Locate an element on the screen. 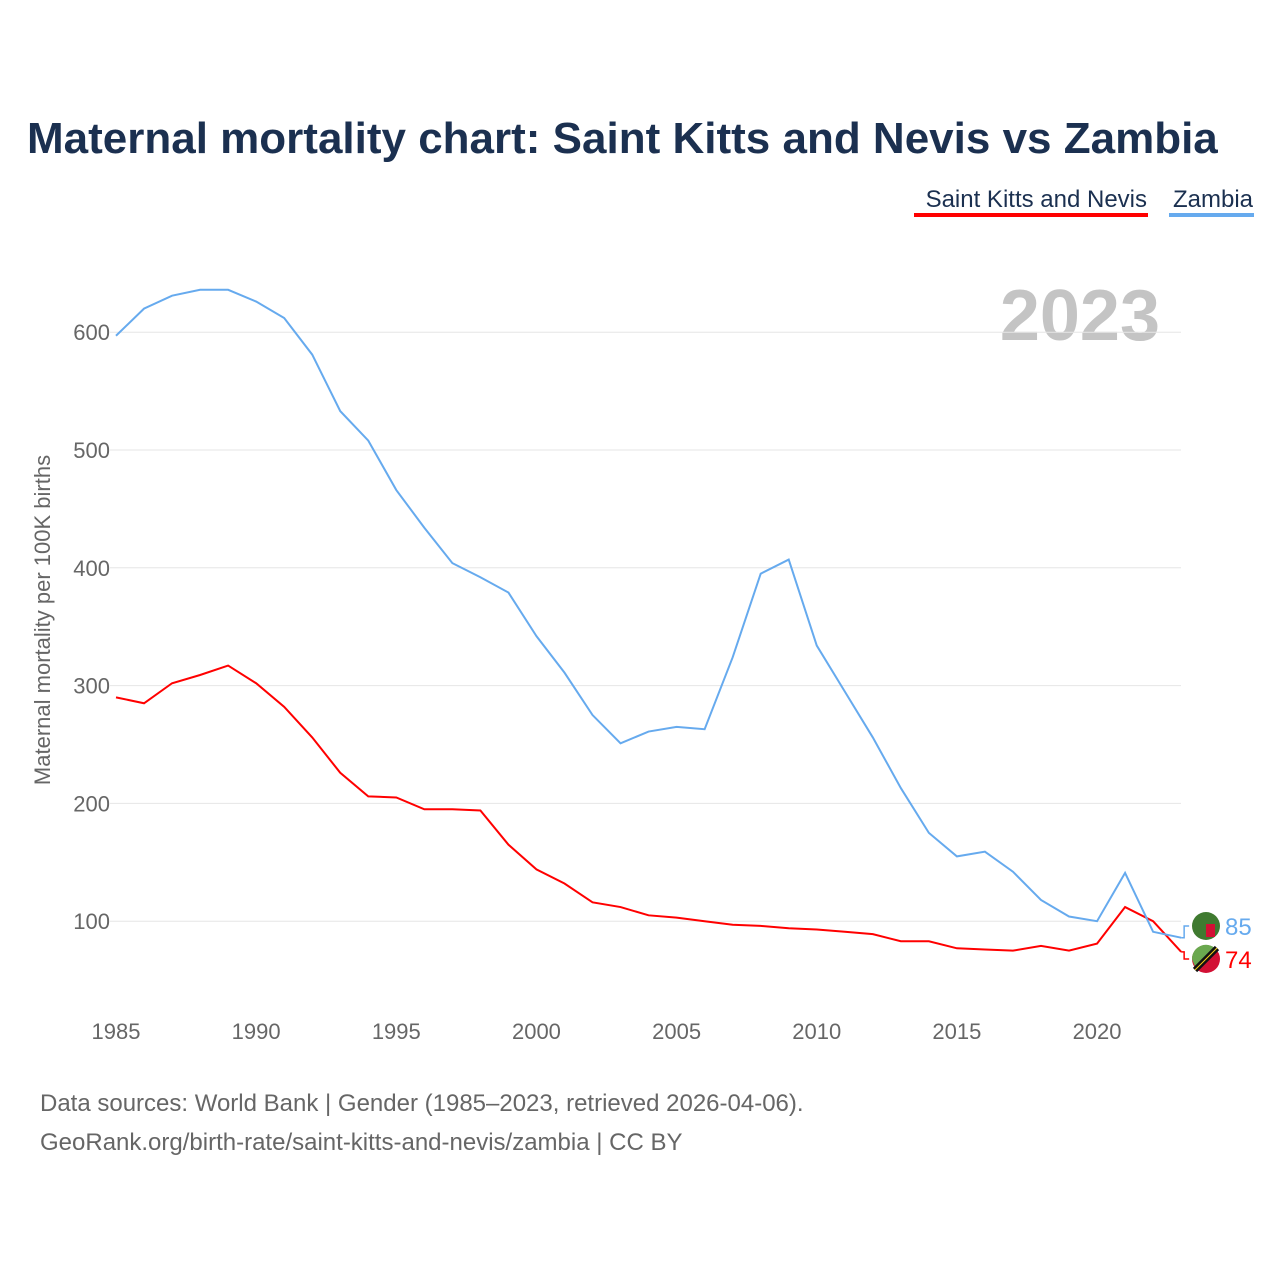  end-value-label: 85 is located at coordinates (1238, 927).